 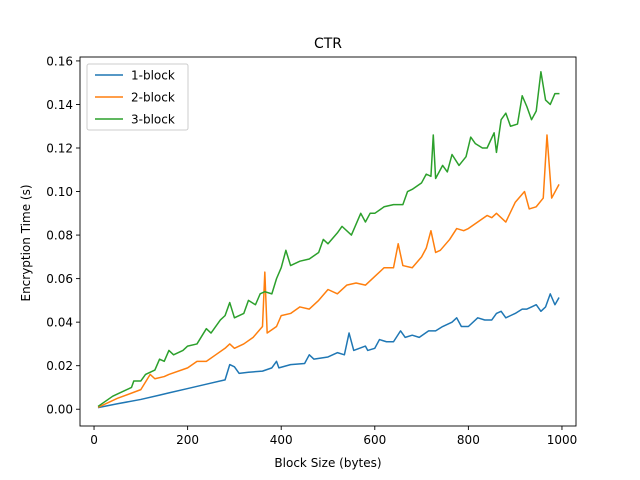 What do you see at coordinates (94, 440) in the screenshot?
I see `x-tick-label: 0` at bounding box center [94, 440].